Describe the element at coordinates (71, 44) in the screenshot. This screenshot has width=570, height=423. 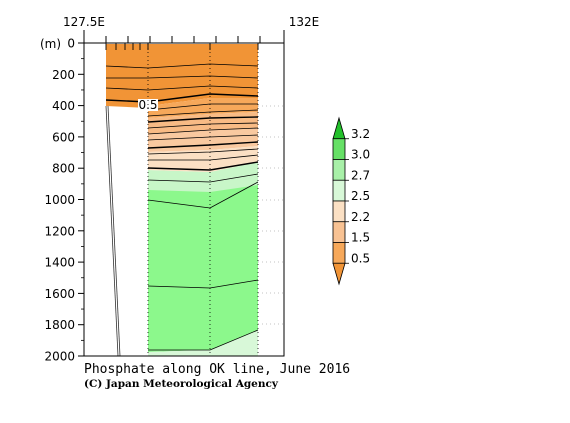
I see `y-tick-label: 0` at that location.